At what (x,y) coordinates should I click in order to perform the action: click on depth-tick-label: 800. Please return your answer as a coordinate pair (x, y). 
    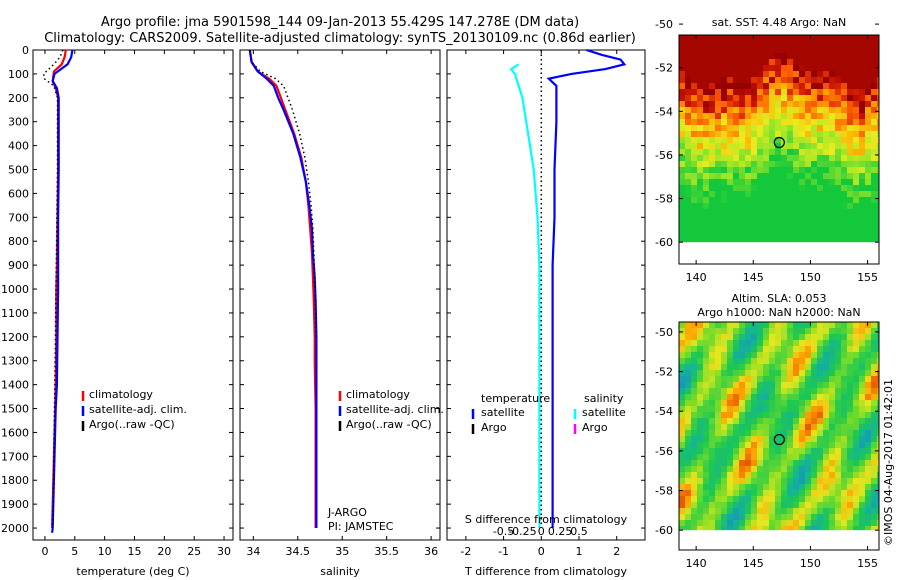
    Looking at the image, I should click on (18, 241).